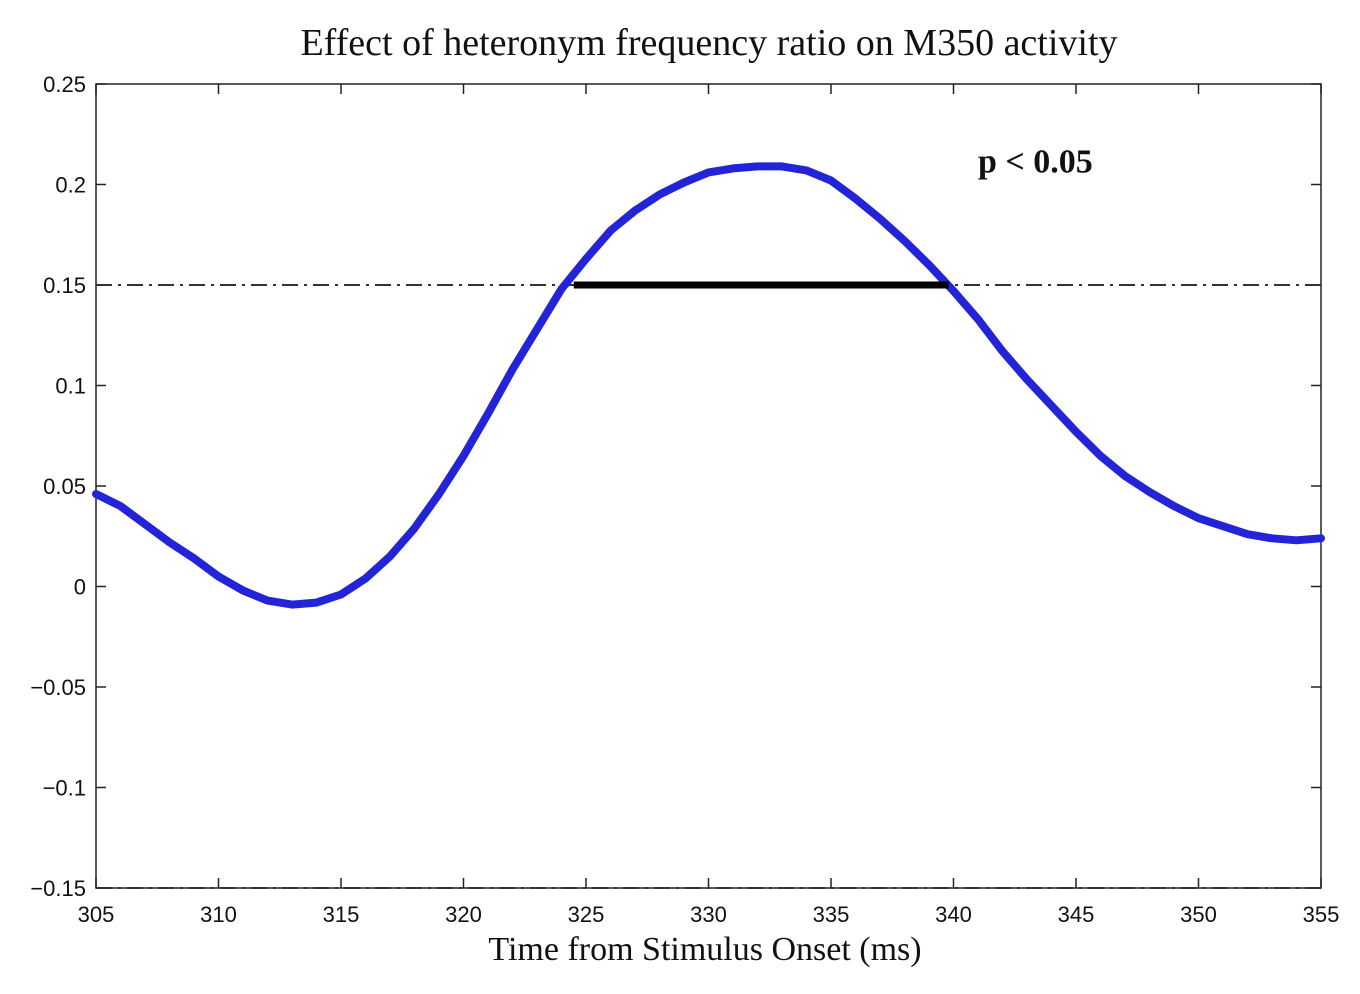 Image resolution: width=1360 pixels, height=994 pixels. What do you see at coordinates (96, 914) in the screenshot?
I see `x-tick-label: 305` at bounding box center [96, 914].